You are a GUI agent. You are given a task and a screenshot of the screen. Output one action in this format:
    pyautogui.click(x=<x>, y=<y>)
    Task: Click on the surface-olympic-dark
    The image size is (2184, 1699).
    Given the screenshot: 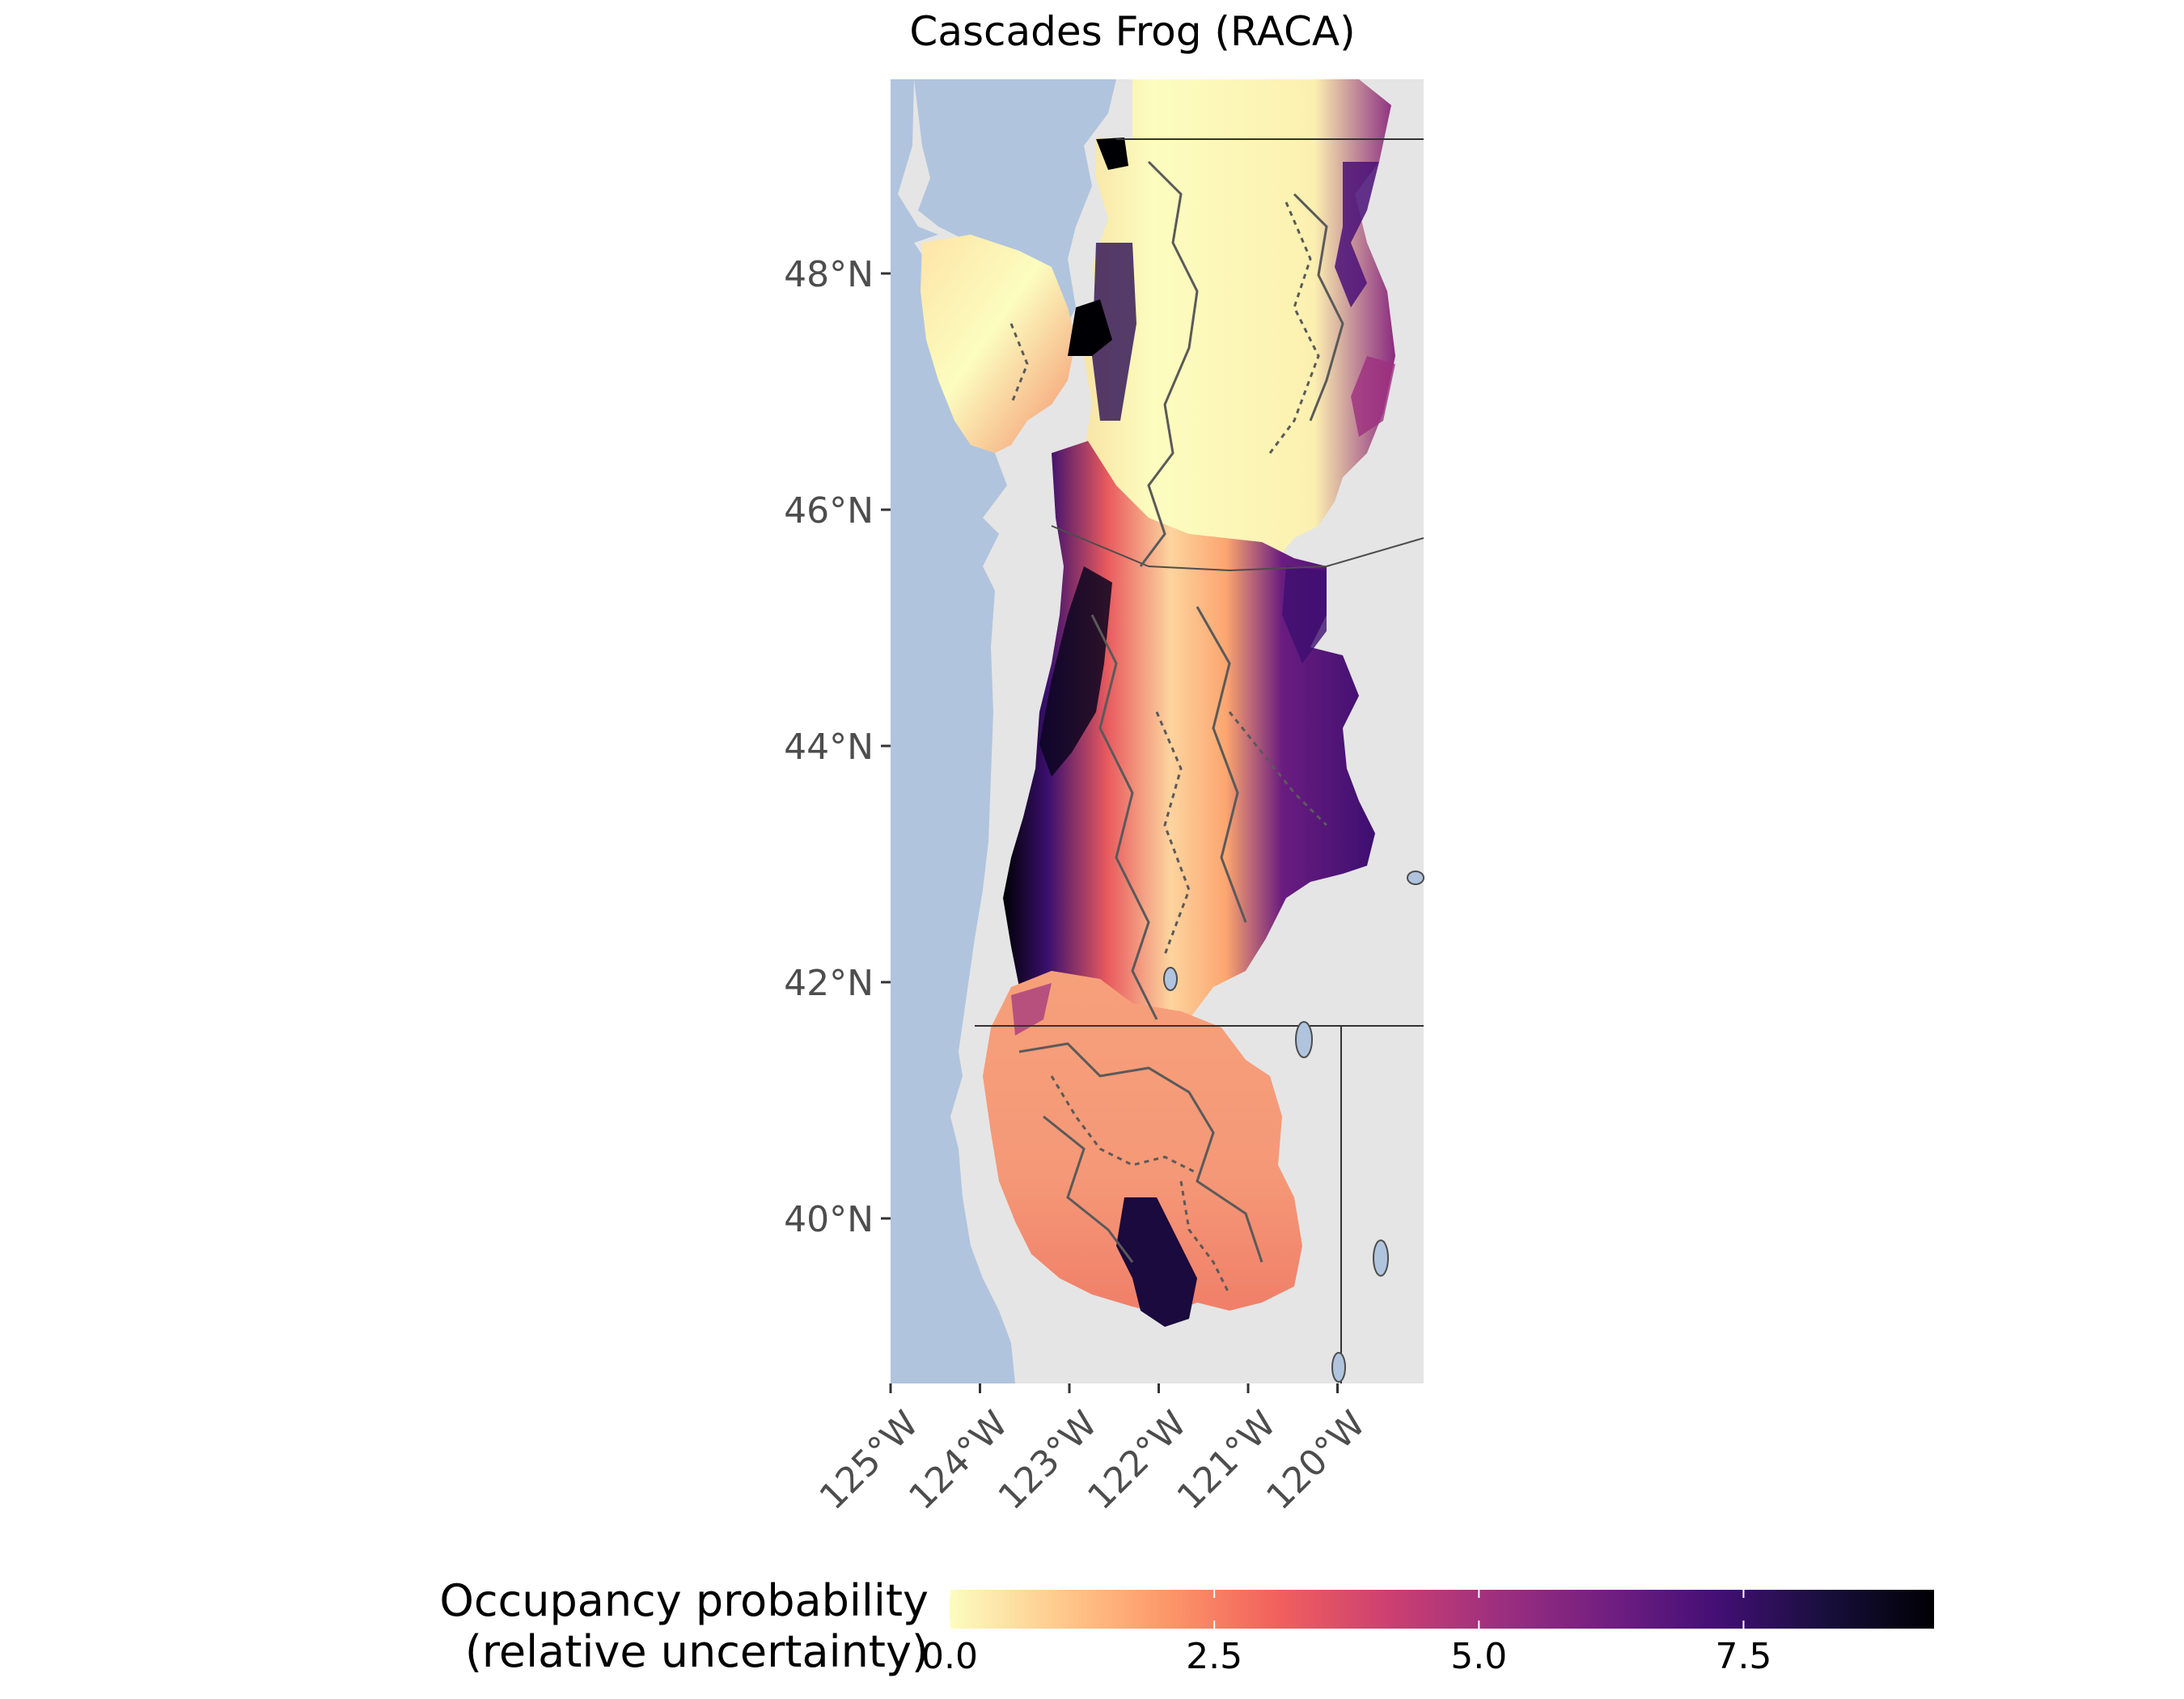 What is the action you would take?
    pyautogui.click(x=1090, y=327)
    